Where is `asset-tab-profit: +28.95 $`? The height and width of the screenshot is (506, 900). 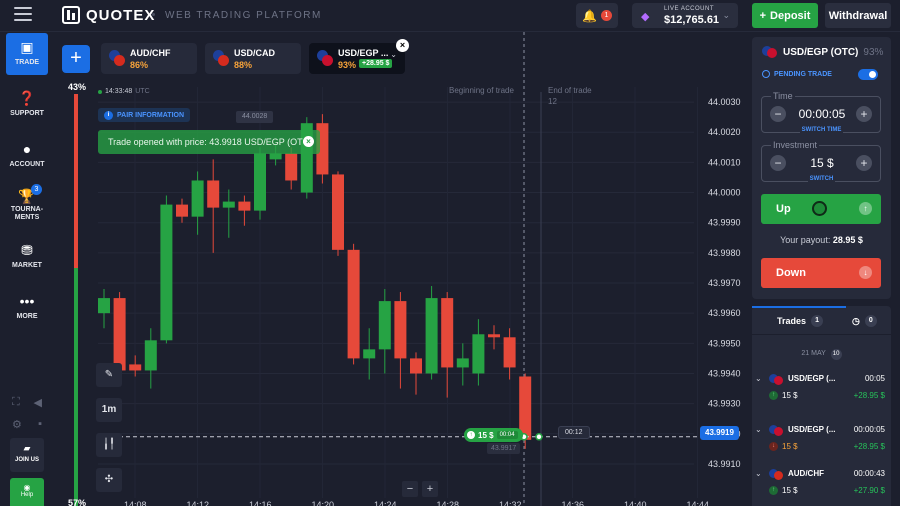 asset-tab-profit: +28.95 $ is located at coordinates (376, 63).